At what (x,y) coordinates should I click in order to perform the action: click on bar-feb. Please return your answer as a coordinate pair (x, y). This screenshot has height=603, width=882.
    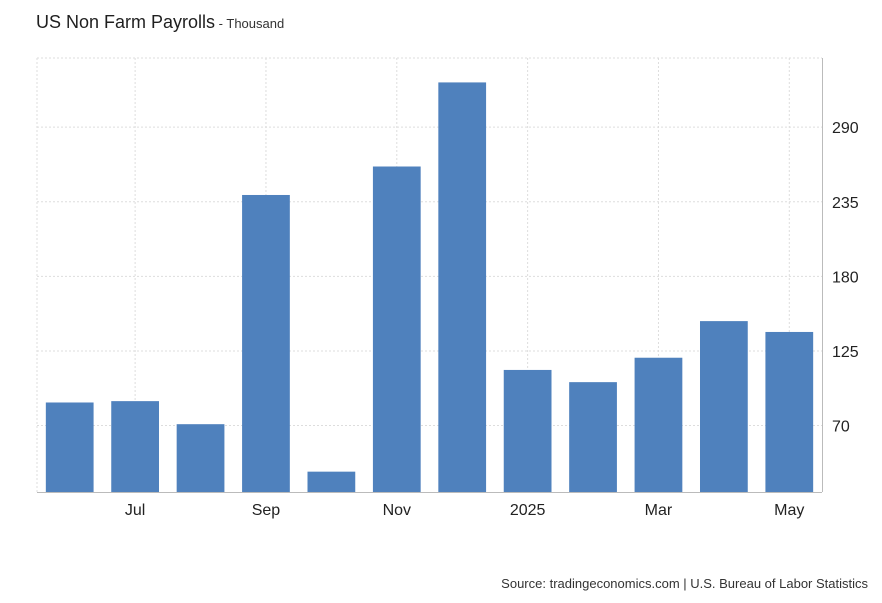
    Looking at the image, I should click on (593, 437).